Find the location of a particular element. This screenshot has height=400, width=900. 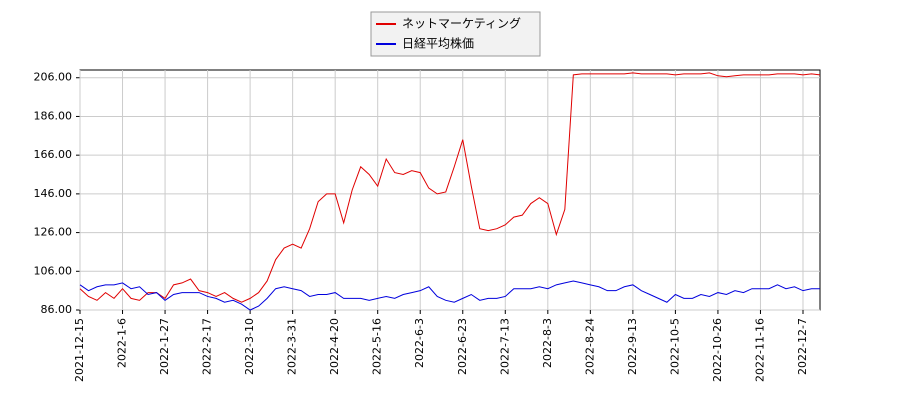

x-tick-label: 2022-7-13 is located at coordinates (504, 346).